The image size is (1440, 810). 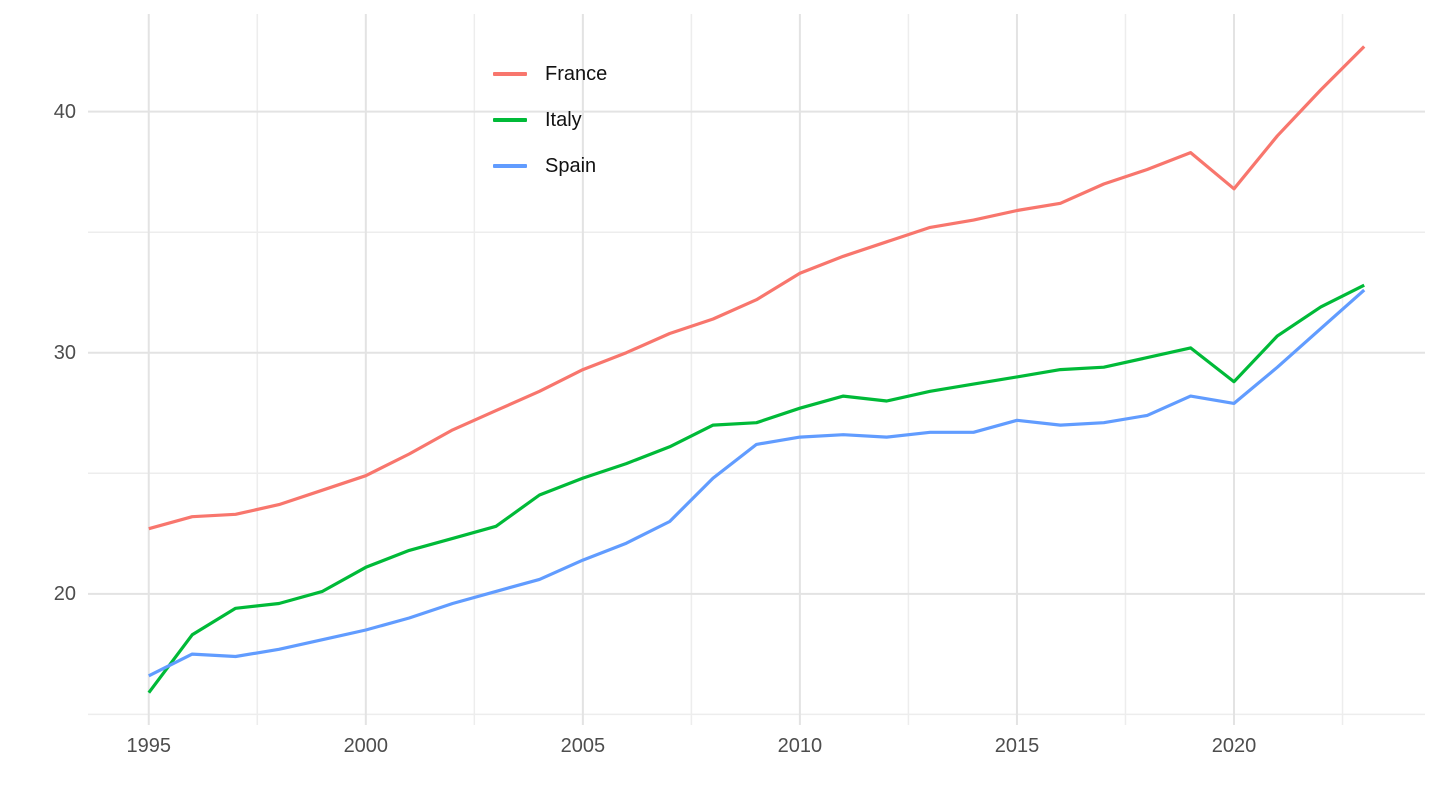 What do you see at coordinates (510, 166) in the screenshot?
I see `legend-line-swatch-spain` at bounding box center [510, 166].